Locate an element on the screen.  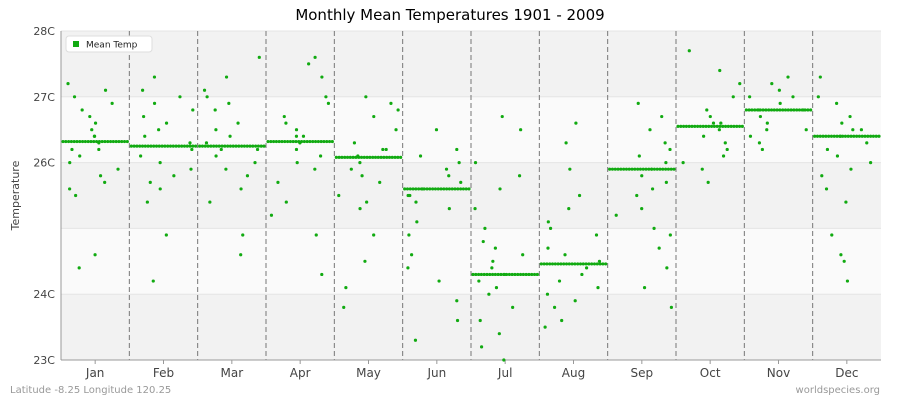
y-tick-label: 23C is located at coordinates (44, 360).